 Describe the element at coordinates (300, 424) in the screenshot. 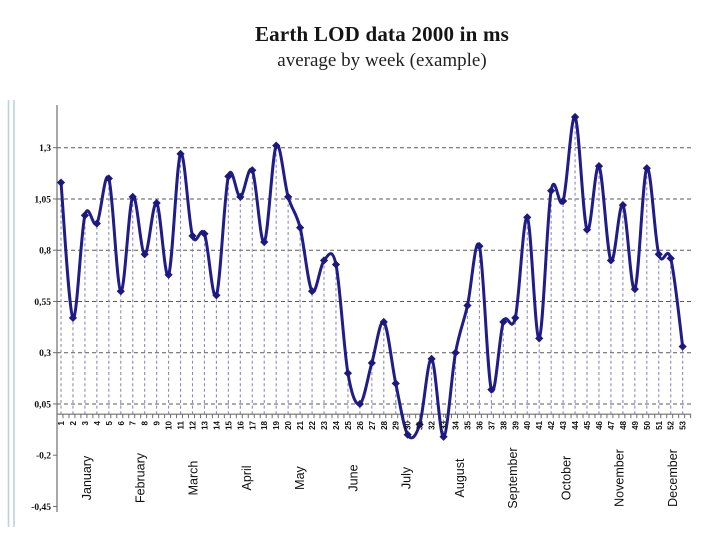

I see `week-label: 21` at that location.